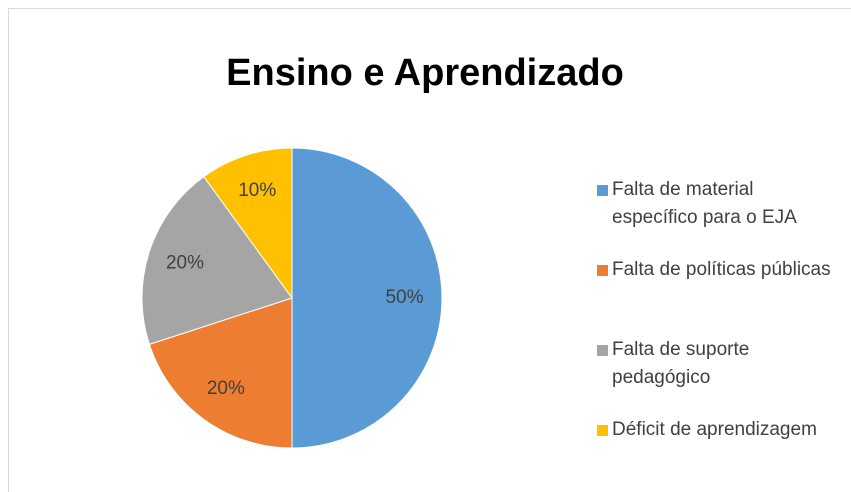  What do you see at coordinates (721, 269) in the screenshot?
I see `legend-label: Falta de políticas públicas` at bounding box center [721, 269].